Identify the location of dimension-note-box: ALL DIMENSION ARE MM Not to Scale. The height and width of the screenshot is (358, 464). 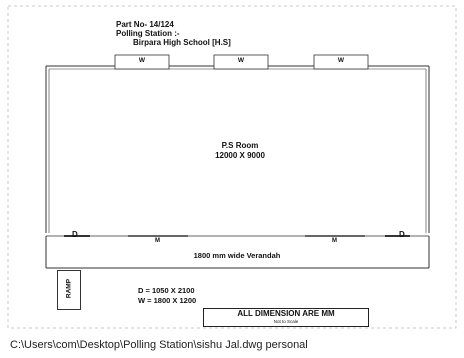
(286, 317).